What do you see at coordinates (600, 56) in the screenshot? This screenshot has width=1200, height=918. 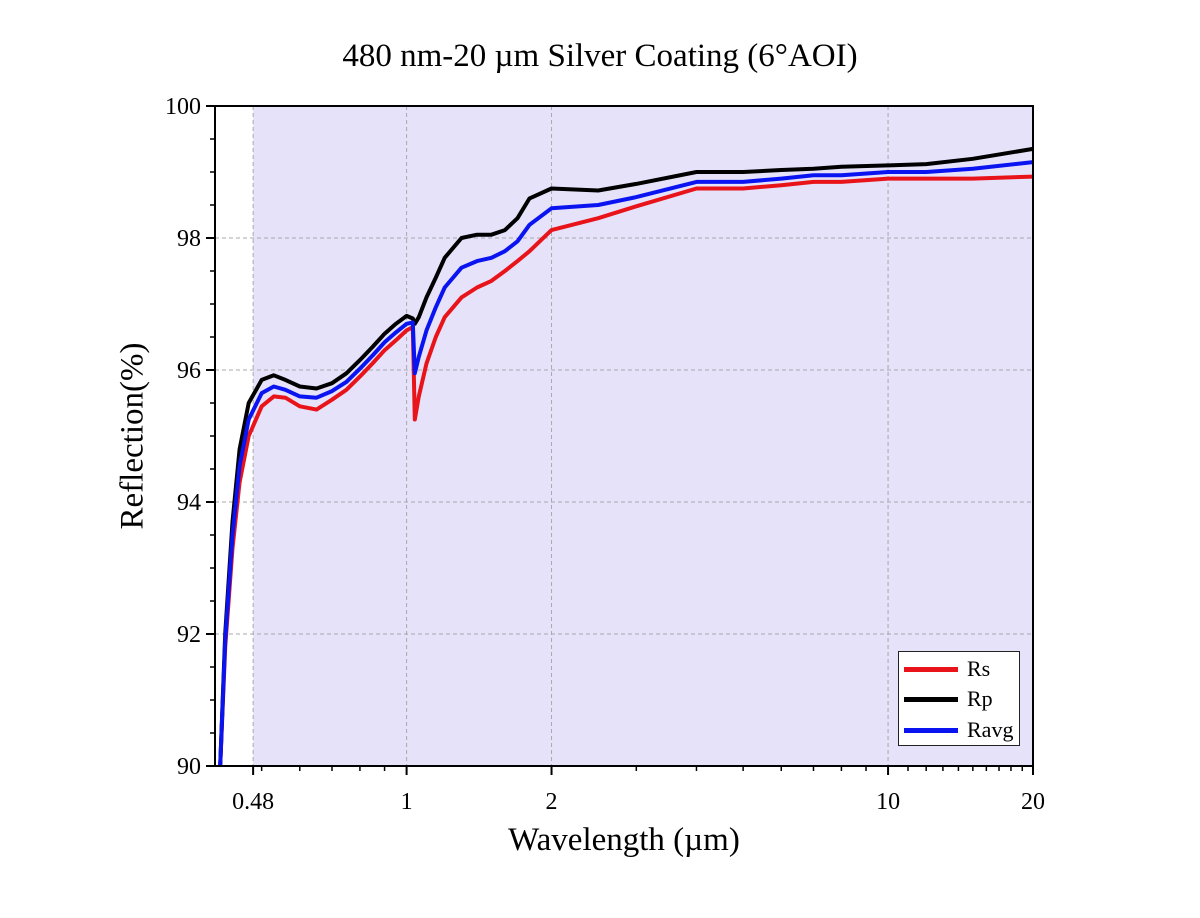 I see `chart-title: 480 nm-20 µm Silver Coating (6°AOI)` at bounding box center [600, 56].